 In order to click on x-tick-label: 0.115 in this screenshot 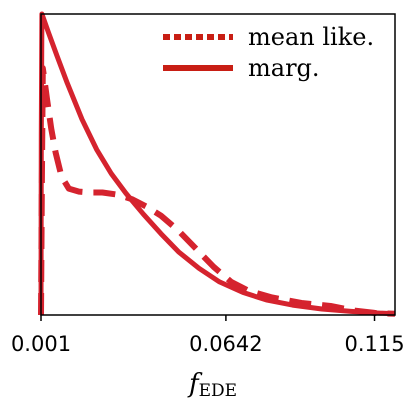, I will do `click(374, 344)`.